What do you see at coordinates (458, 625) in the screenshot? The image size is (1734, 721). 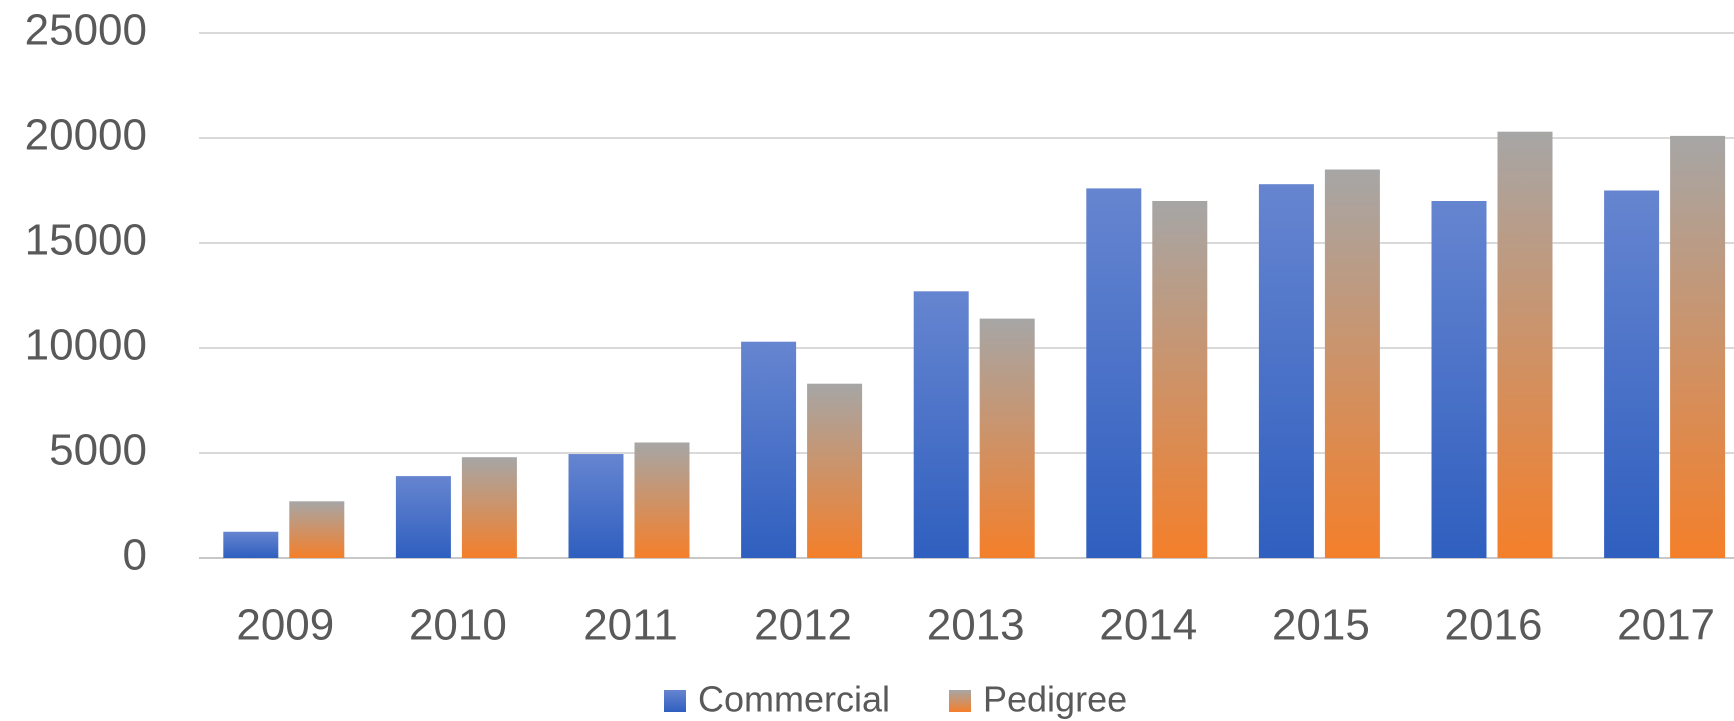 I see `x-tick-label: 2010` at bounding box center [458, 625].